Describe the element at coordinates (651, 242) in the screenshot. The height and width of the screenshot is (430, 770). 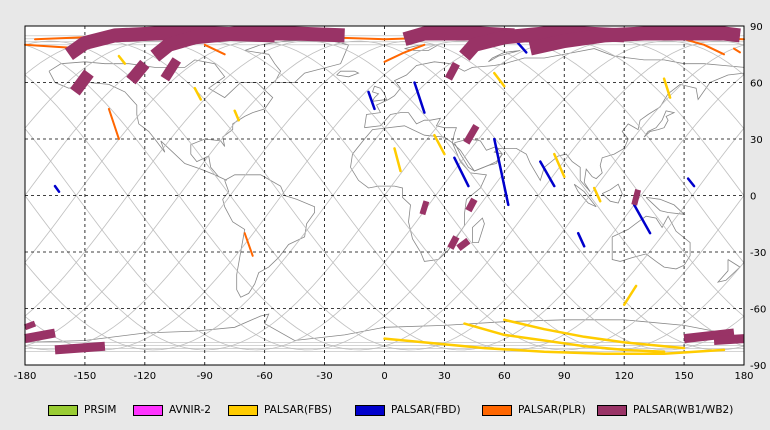
I see `land-australia` at that location.